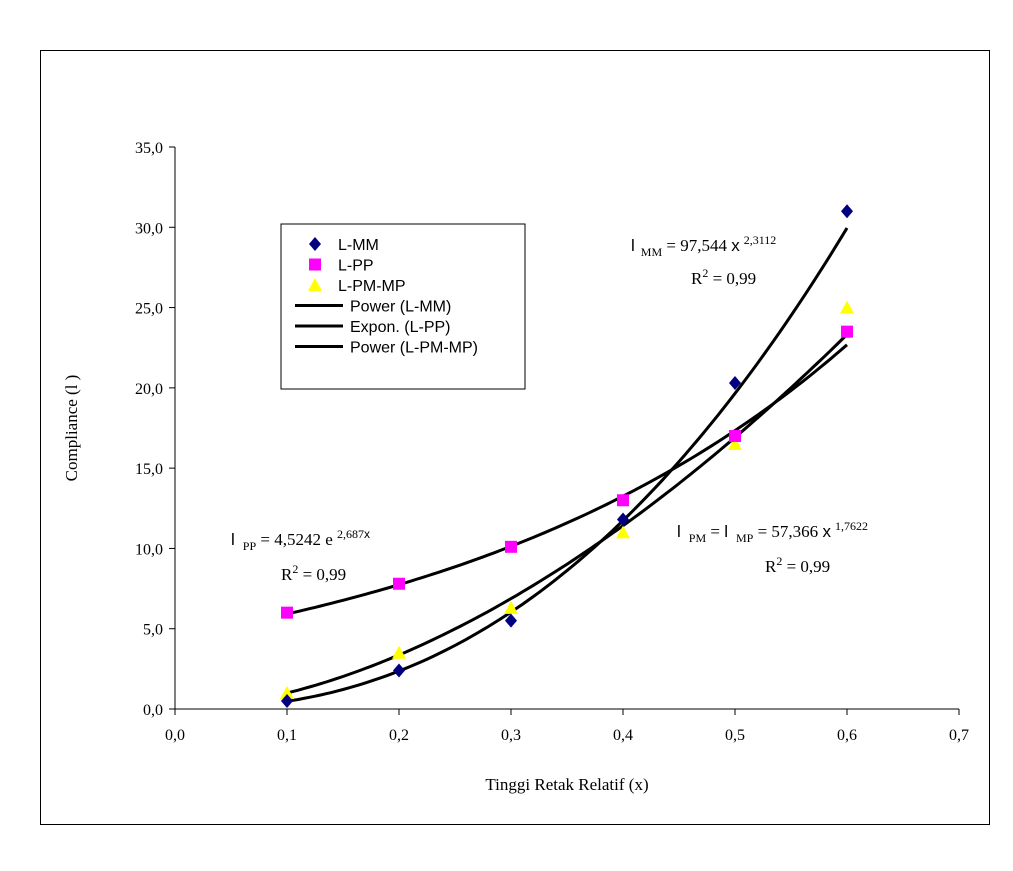  I want to click on x-tick-label: 0,6, so click(847, 735).